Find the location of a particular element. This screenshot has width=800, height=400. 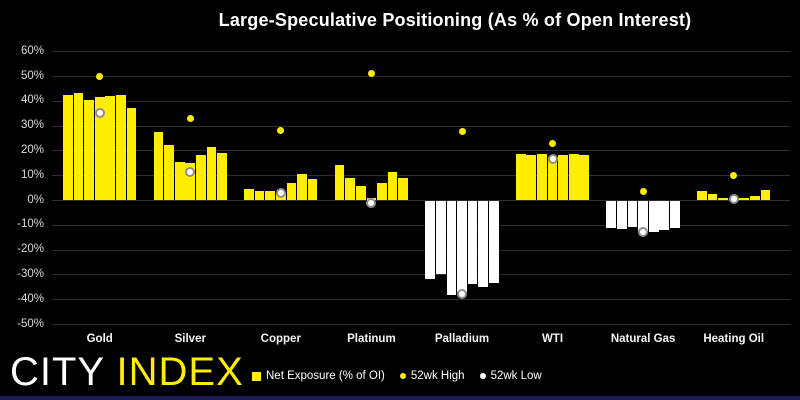

category-label: Heating Oil is located at coordinates (734, 339).